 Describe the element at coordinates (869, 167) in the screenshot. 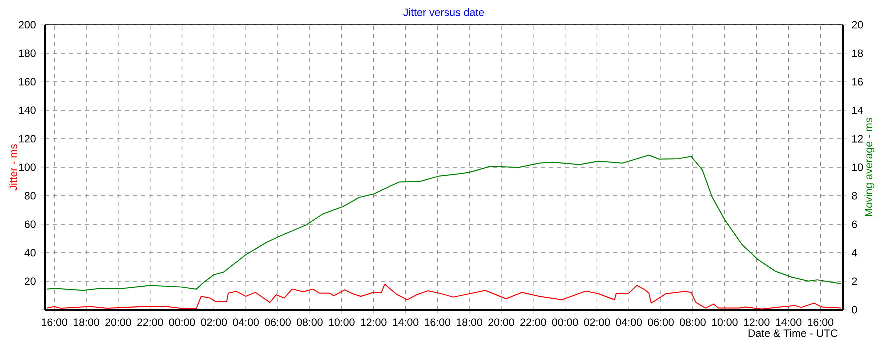

I see `y2-axis-title: Moving average - ms` at that location.